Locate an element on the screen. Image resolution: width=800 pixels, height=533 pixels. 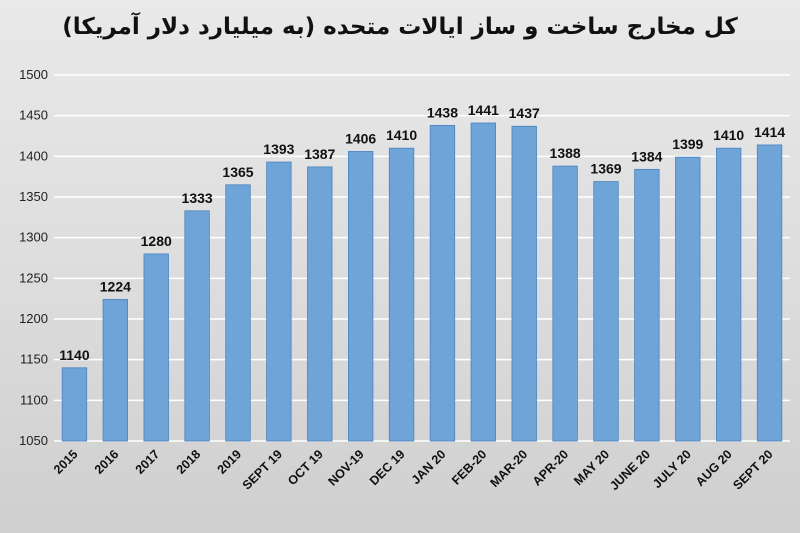
y-tick-label: 1300 is located at coordinates (33, 237).